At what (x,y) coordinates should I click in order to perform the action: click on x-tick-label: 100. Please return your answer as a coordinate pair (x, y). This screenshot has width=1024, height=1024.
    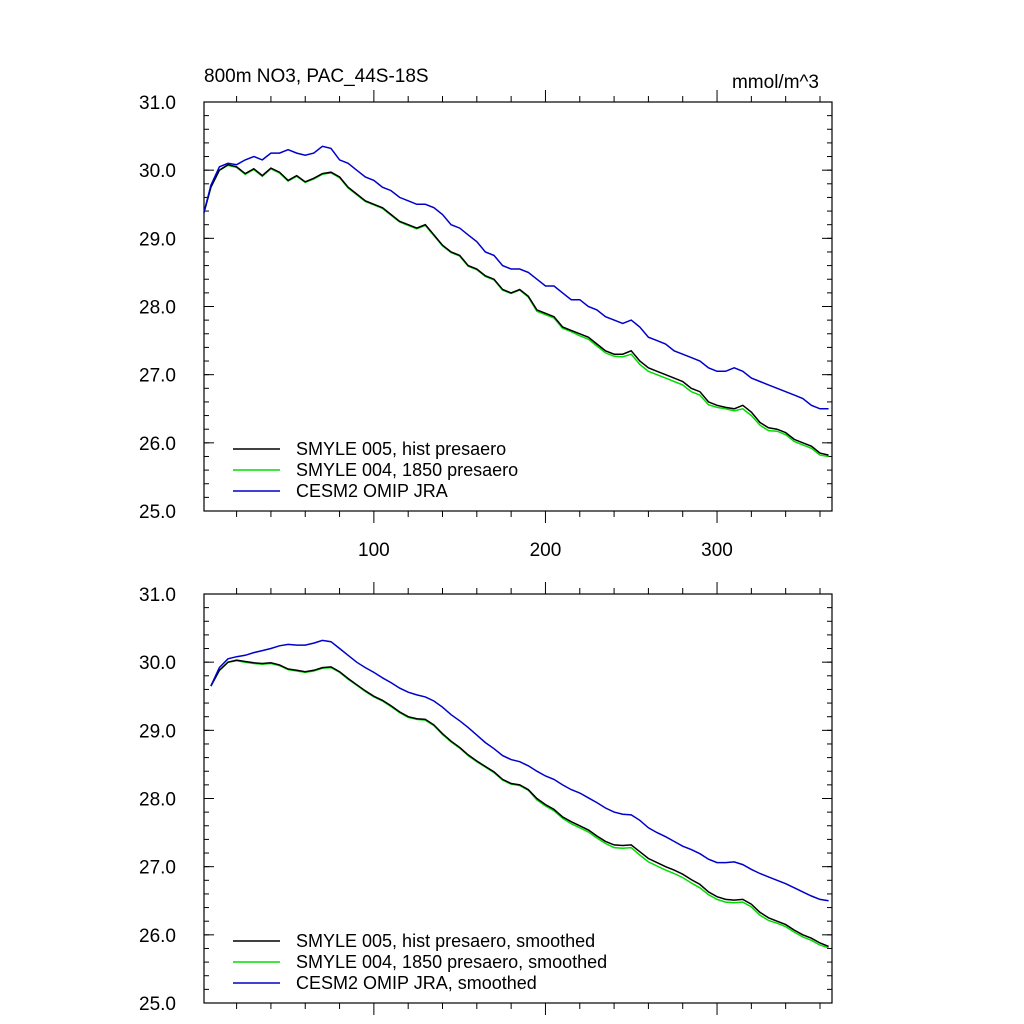
    Looking at the image, I should click on (374, 550).